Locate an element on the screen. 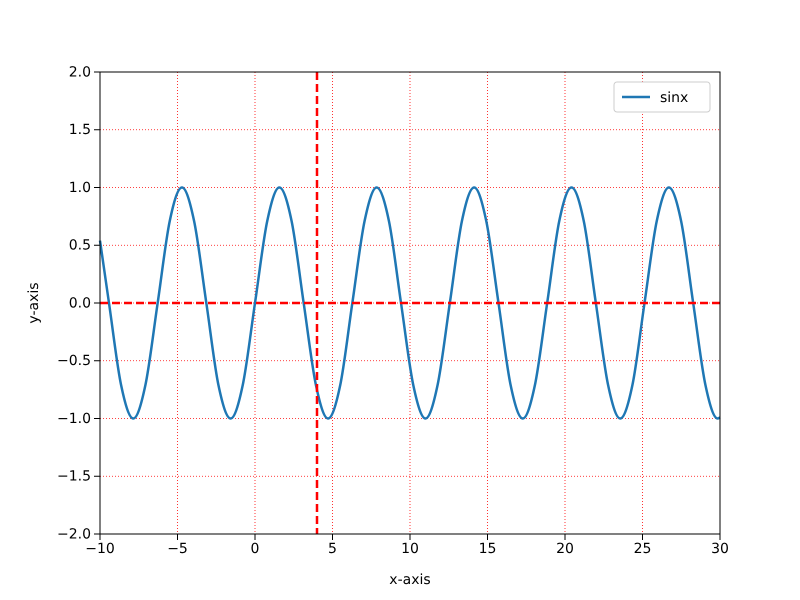 This screenshot has width=800, height=600. y-tick-label: −1.0 is located at coordinates (74, 418).